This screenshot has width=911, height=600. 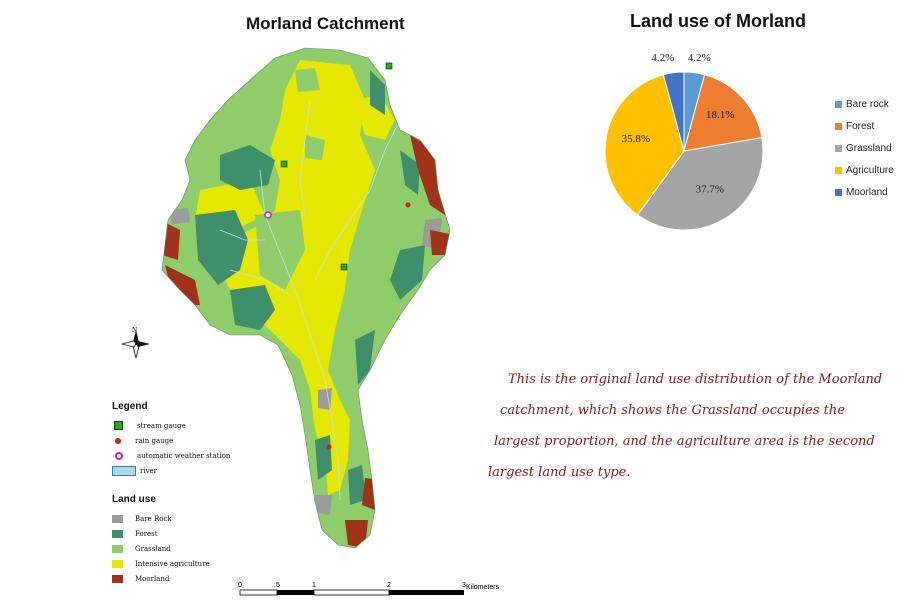 What do you see at coordinates (161, 425) in the screenshot?
I see `legend-label: stream gauge` at bounding box center [161, 425].